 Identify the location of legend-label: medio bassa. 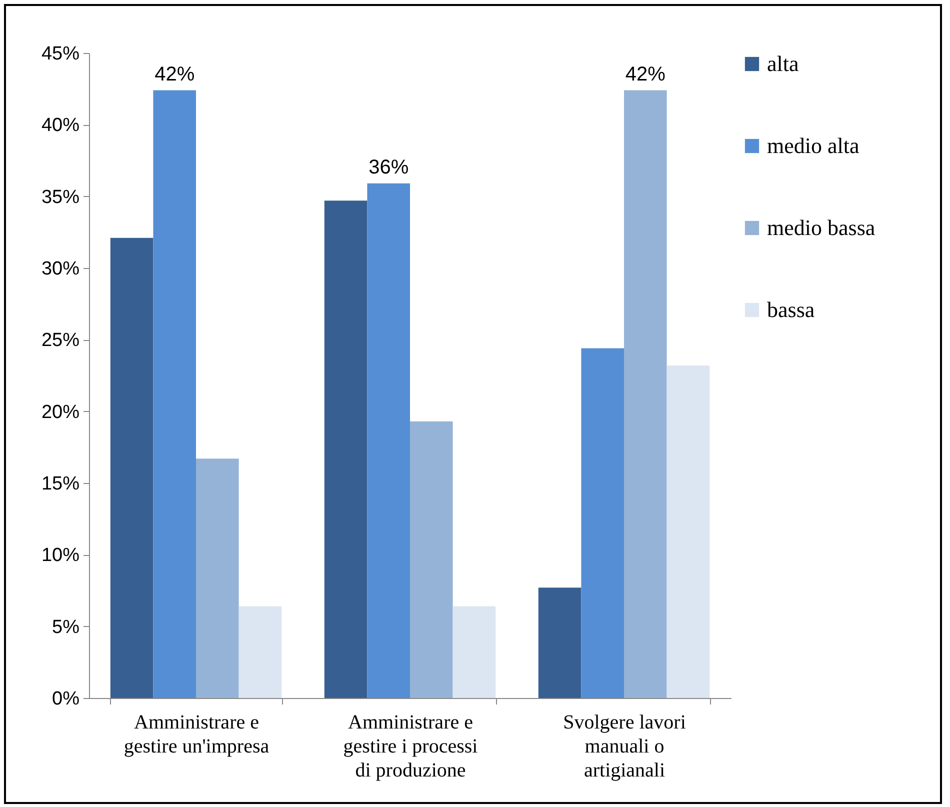
(821, 227).